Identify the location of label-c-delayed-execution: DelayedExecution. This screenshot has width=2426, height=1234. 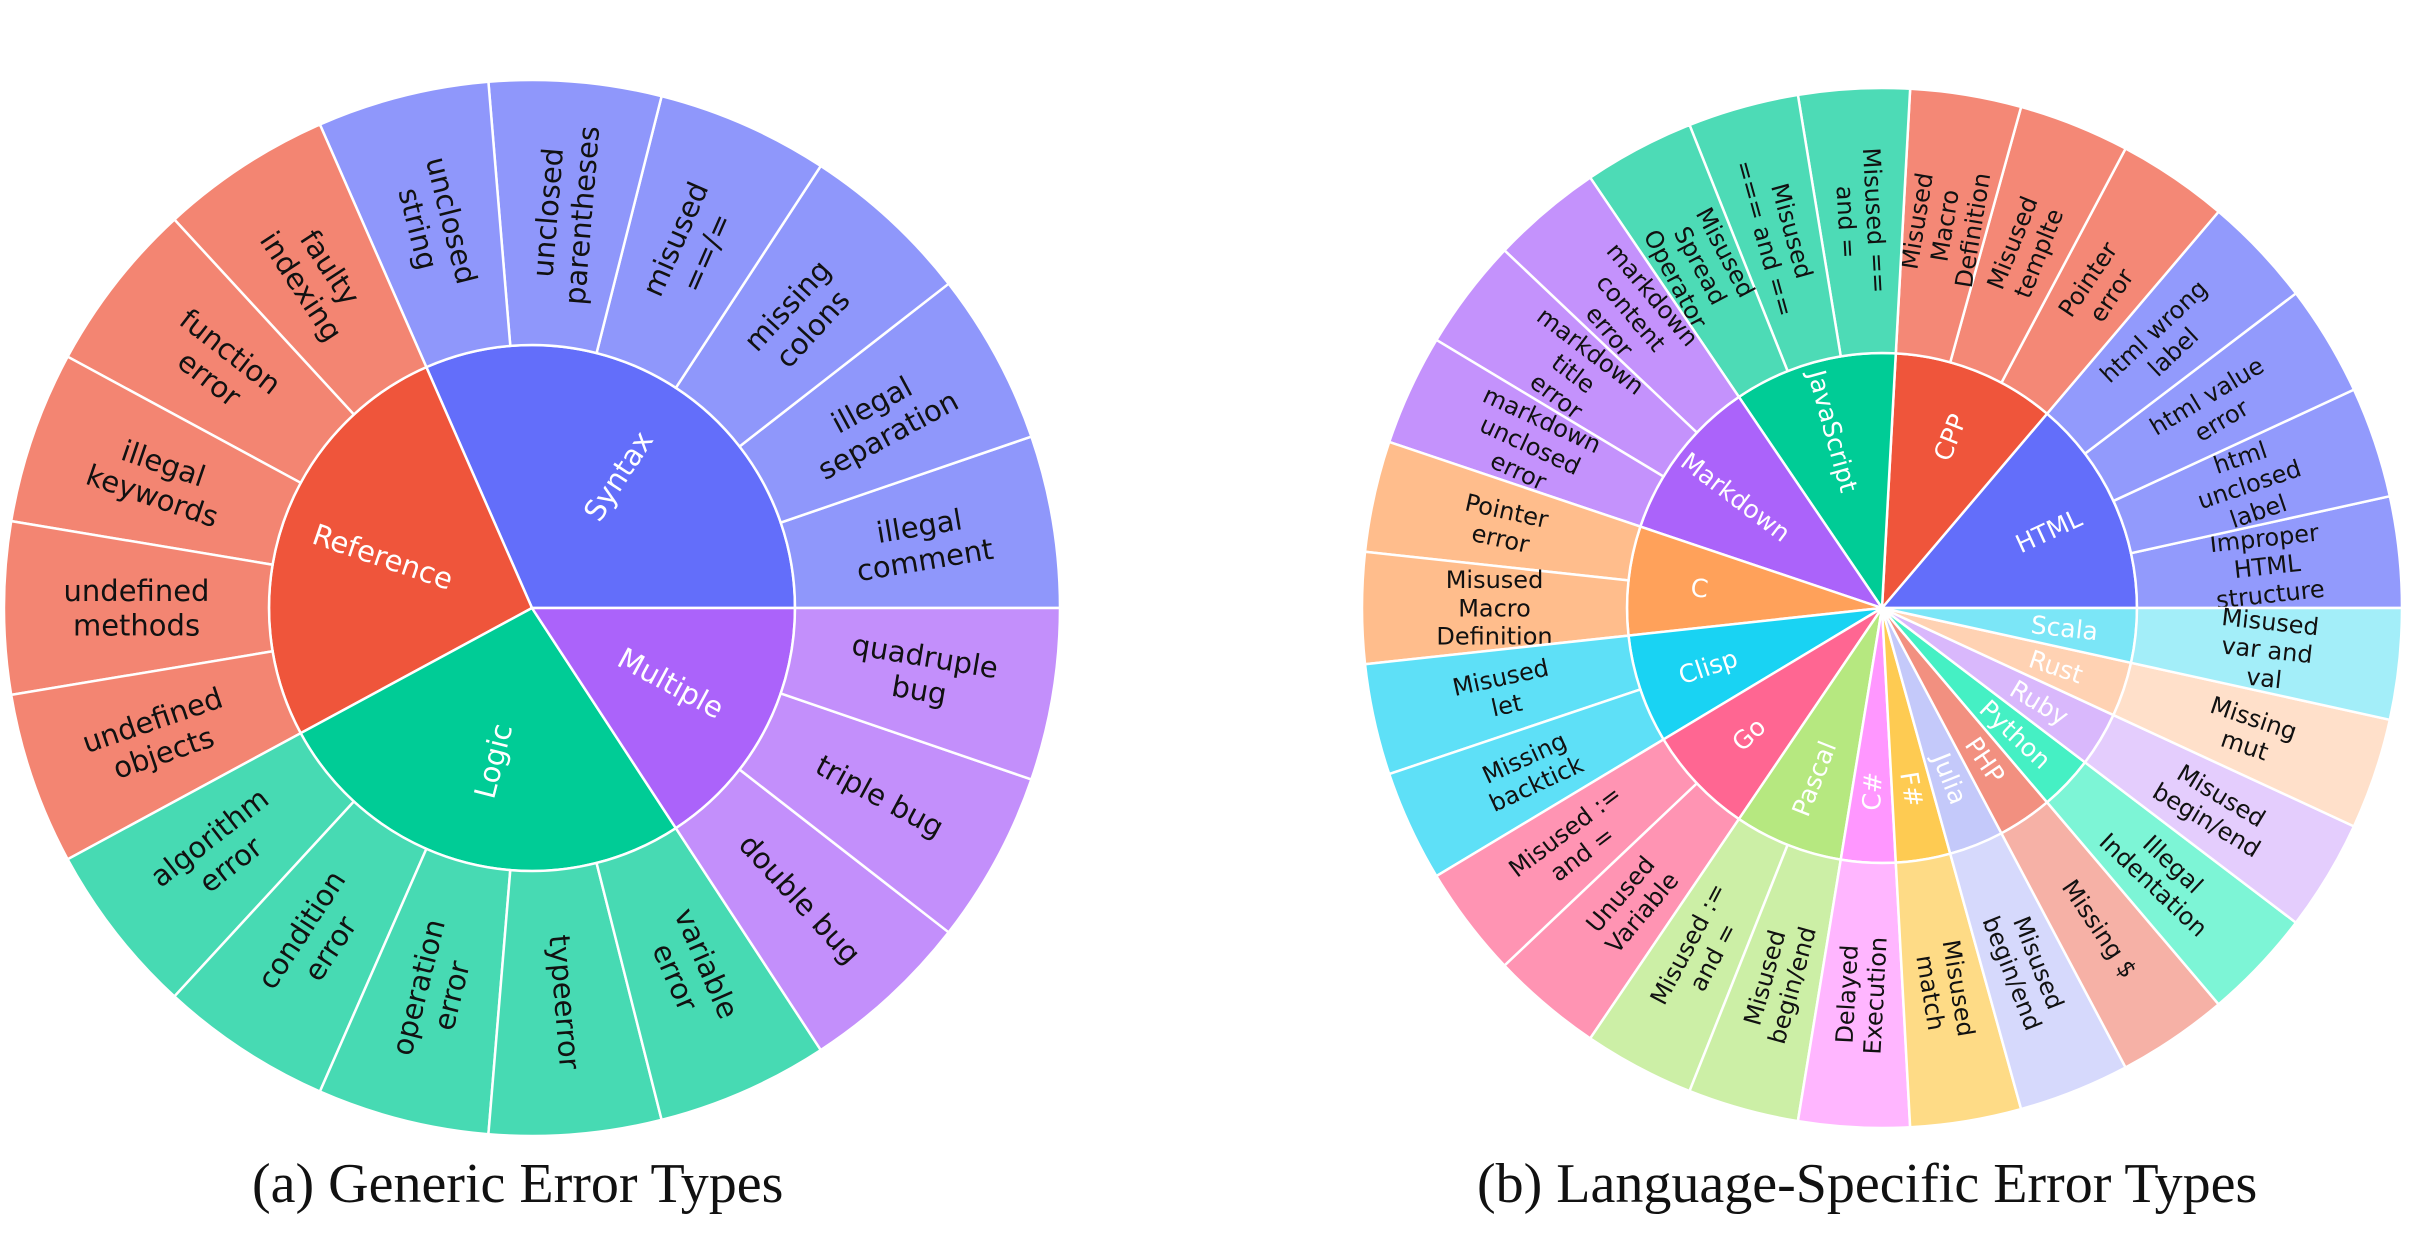
(1861, 995).